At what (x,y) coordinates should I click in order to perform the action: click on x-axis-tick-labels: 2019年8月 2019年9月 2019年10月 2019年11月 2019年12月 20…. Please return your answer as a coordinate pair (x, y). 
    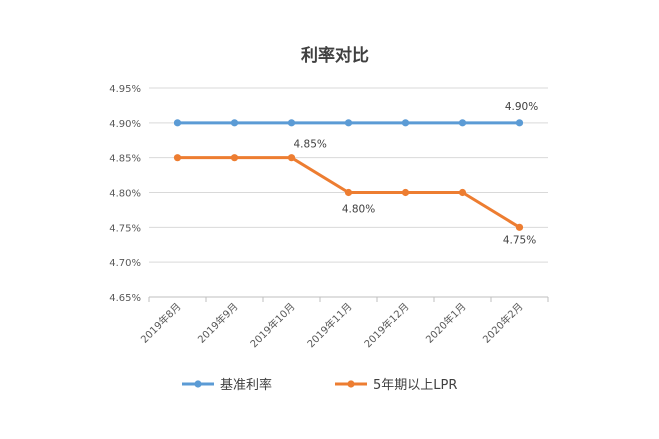
    Looking at the image, I should click on (332, 325).